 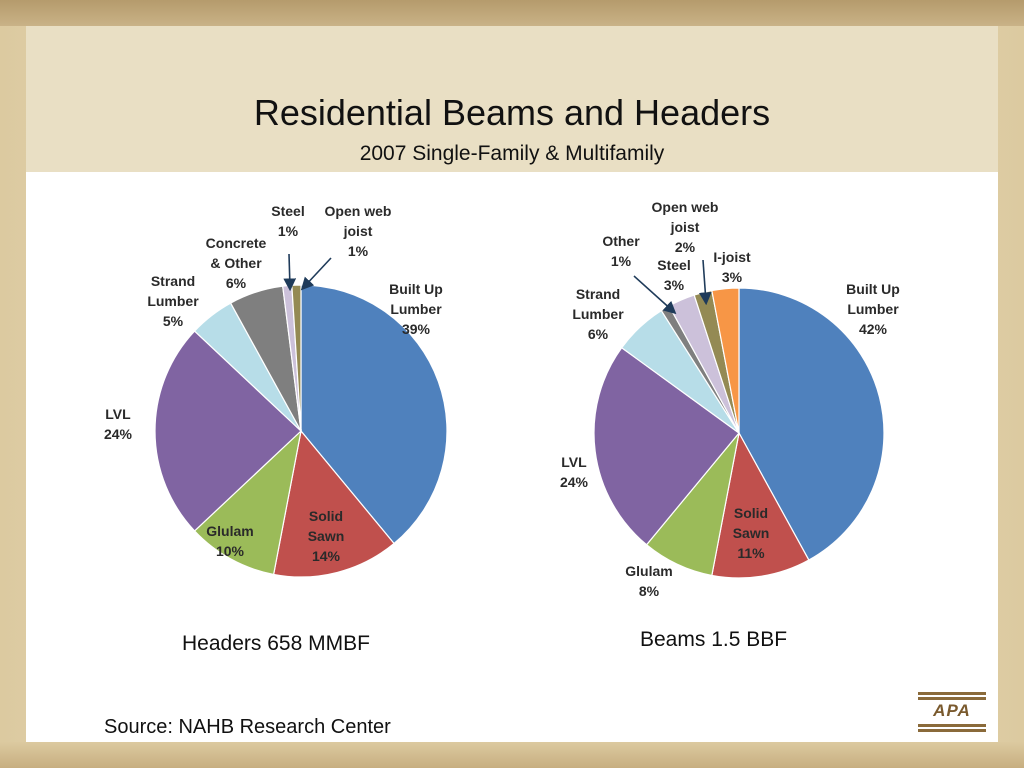 What do you see at coordinates (173, 301) in the screenshot?
I see `slice-label: Strand Lumber 5%` at bounding box center [173, 301].